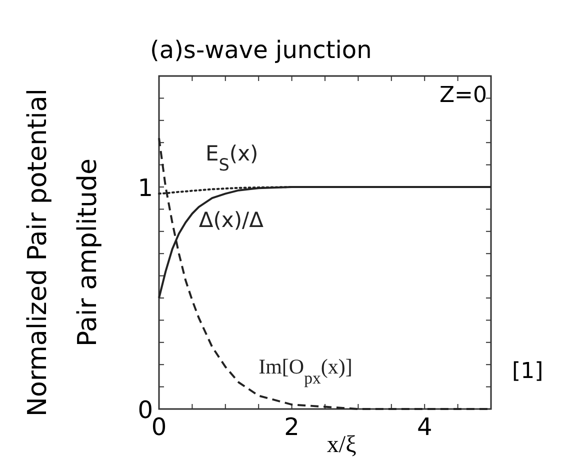 The width and height of the screenshot is (561, 462). What do you see at coordinates (63, 252) in the screenshot?
I see `y-axis-title: Normalized Pair potential Pair amplitude` at bounding box center [63, 252].